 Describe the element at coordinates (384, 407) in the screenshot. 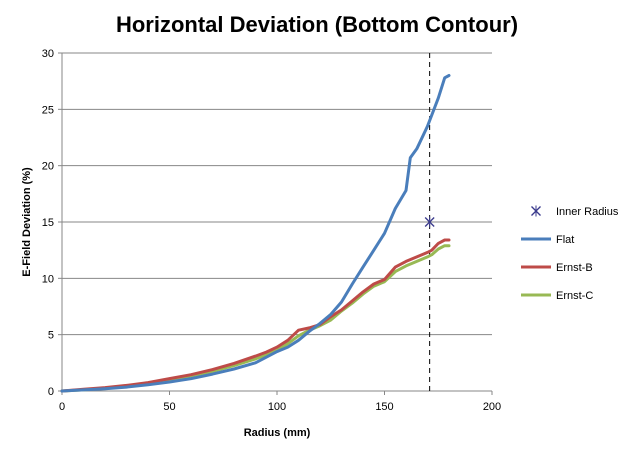

I see `x-tick-label: 150` at that location.